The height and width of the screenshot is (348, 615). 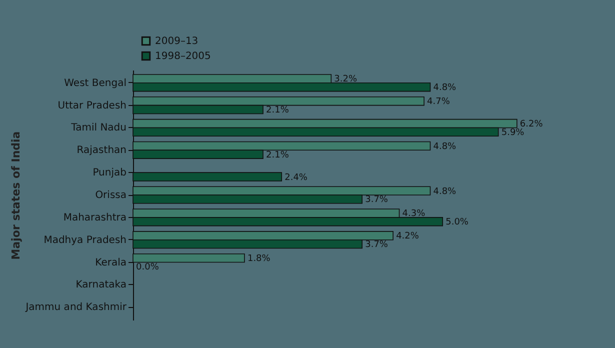 I want to click on data-label: 2.4%, so click(x=296, y=177).